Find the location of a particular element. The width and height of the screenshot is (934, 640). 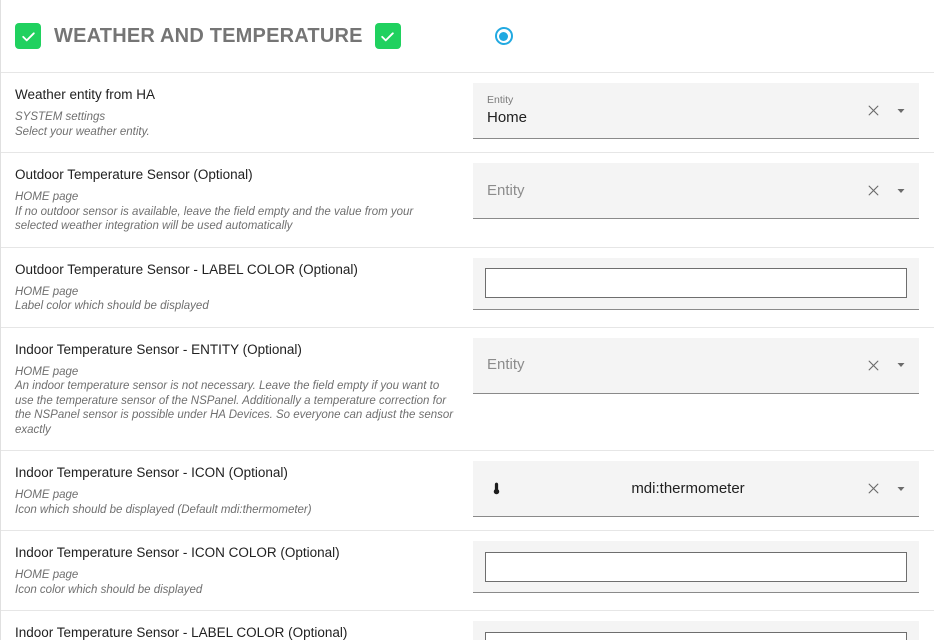

section-radio-button is located at coordinates (504, 36).